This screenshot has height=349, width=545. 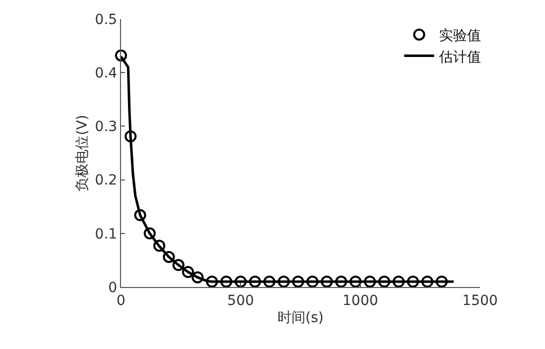 I want to click on y-tick-label: 0.3, so click(x=106, y=127).